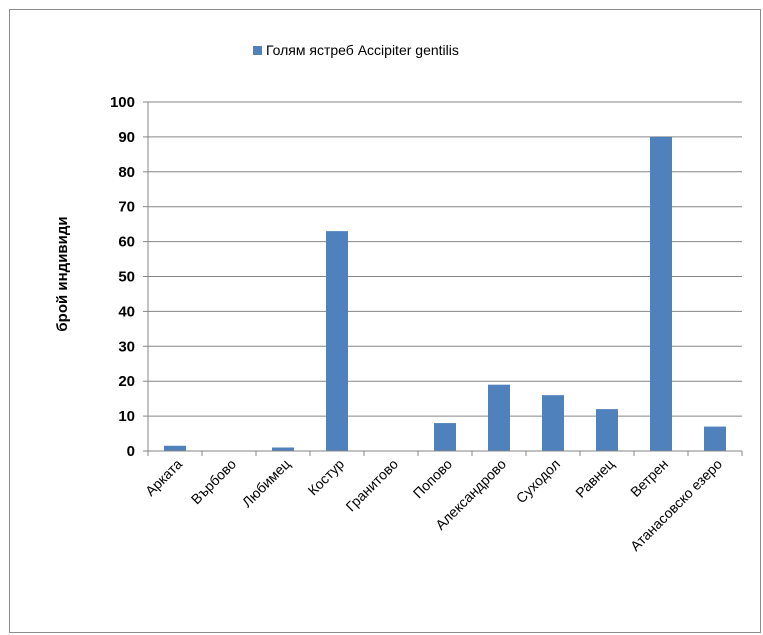  Describe the element at coordinates (131, 451) in the screenshot. I see `y-tick-label: 0` at that location.